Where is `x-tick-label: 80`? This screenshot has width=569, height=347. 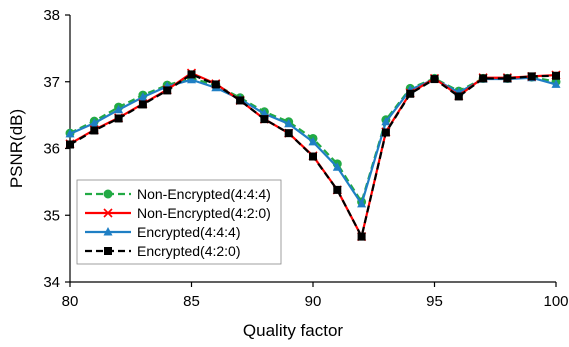 x-tick-label: 80 is located at coordinates (70, 301).